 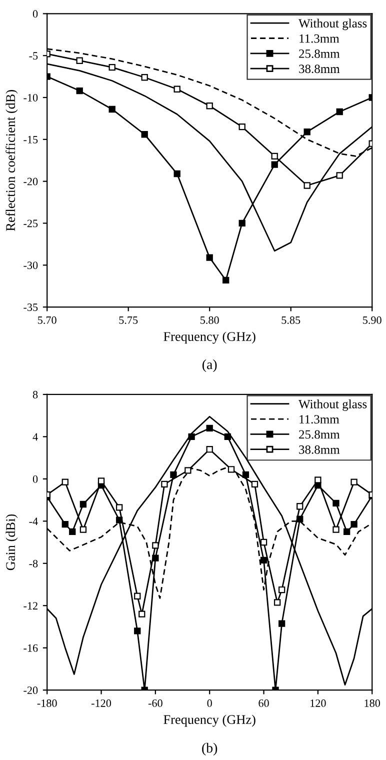 I want to click on y-tick-label: -16, so click(x=31, y=648).